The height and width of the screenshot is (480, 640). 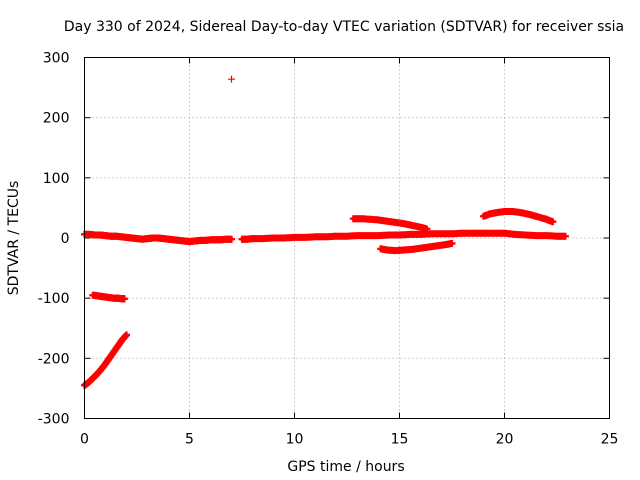 What do you see at coordinates (56, 59) in the screenshot?
I see `y-tick-label: 300` at bounding box center [56, 59].